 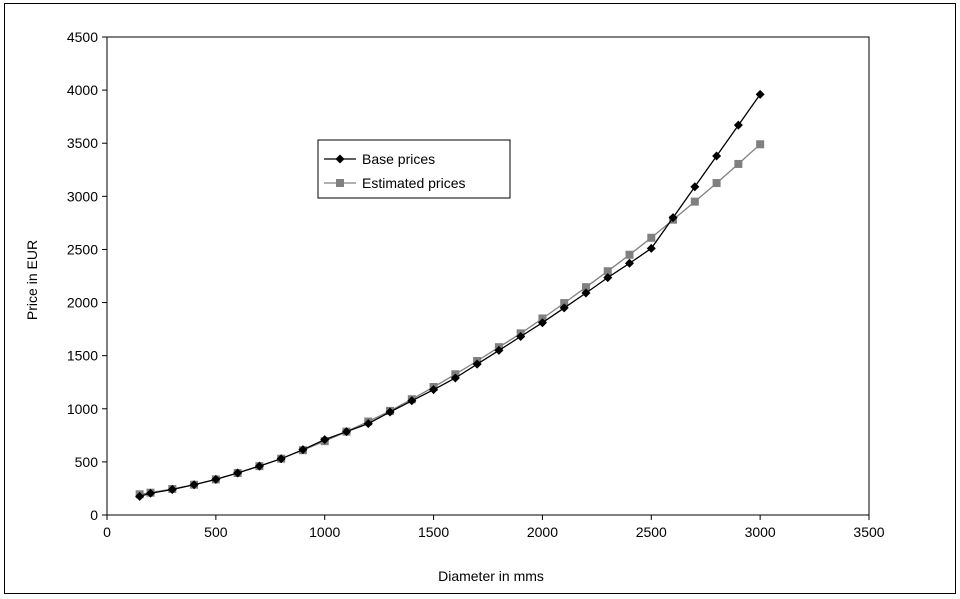 What do you see at coordinates (340, 159) in the screenshot?
I see `legend-marker-base-prices` at bounding box center [340, 159].